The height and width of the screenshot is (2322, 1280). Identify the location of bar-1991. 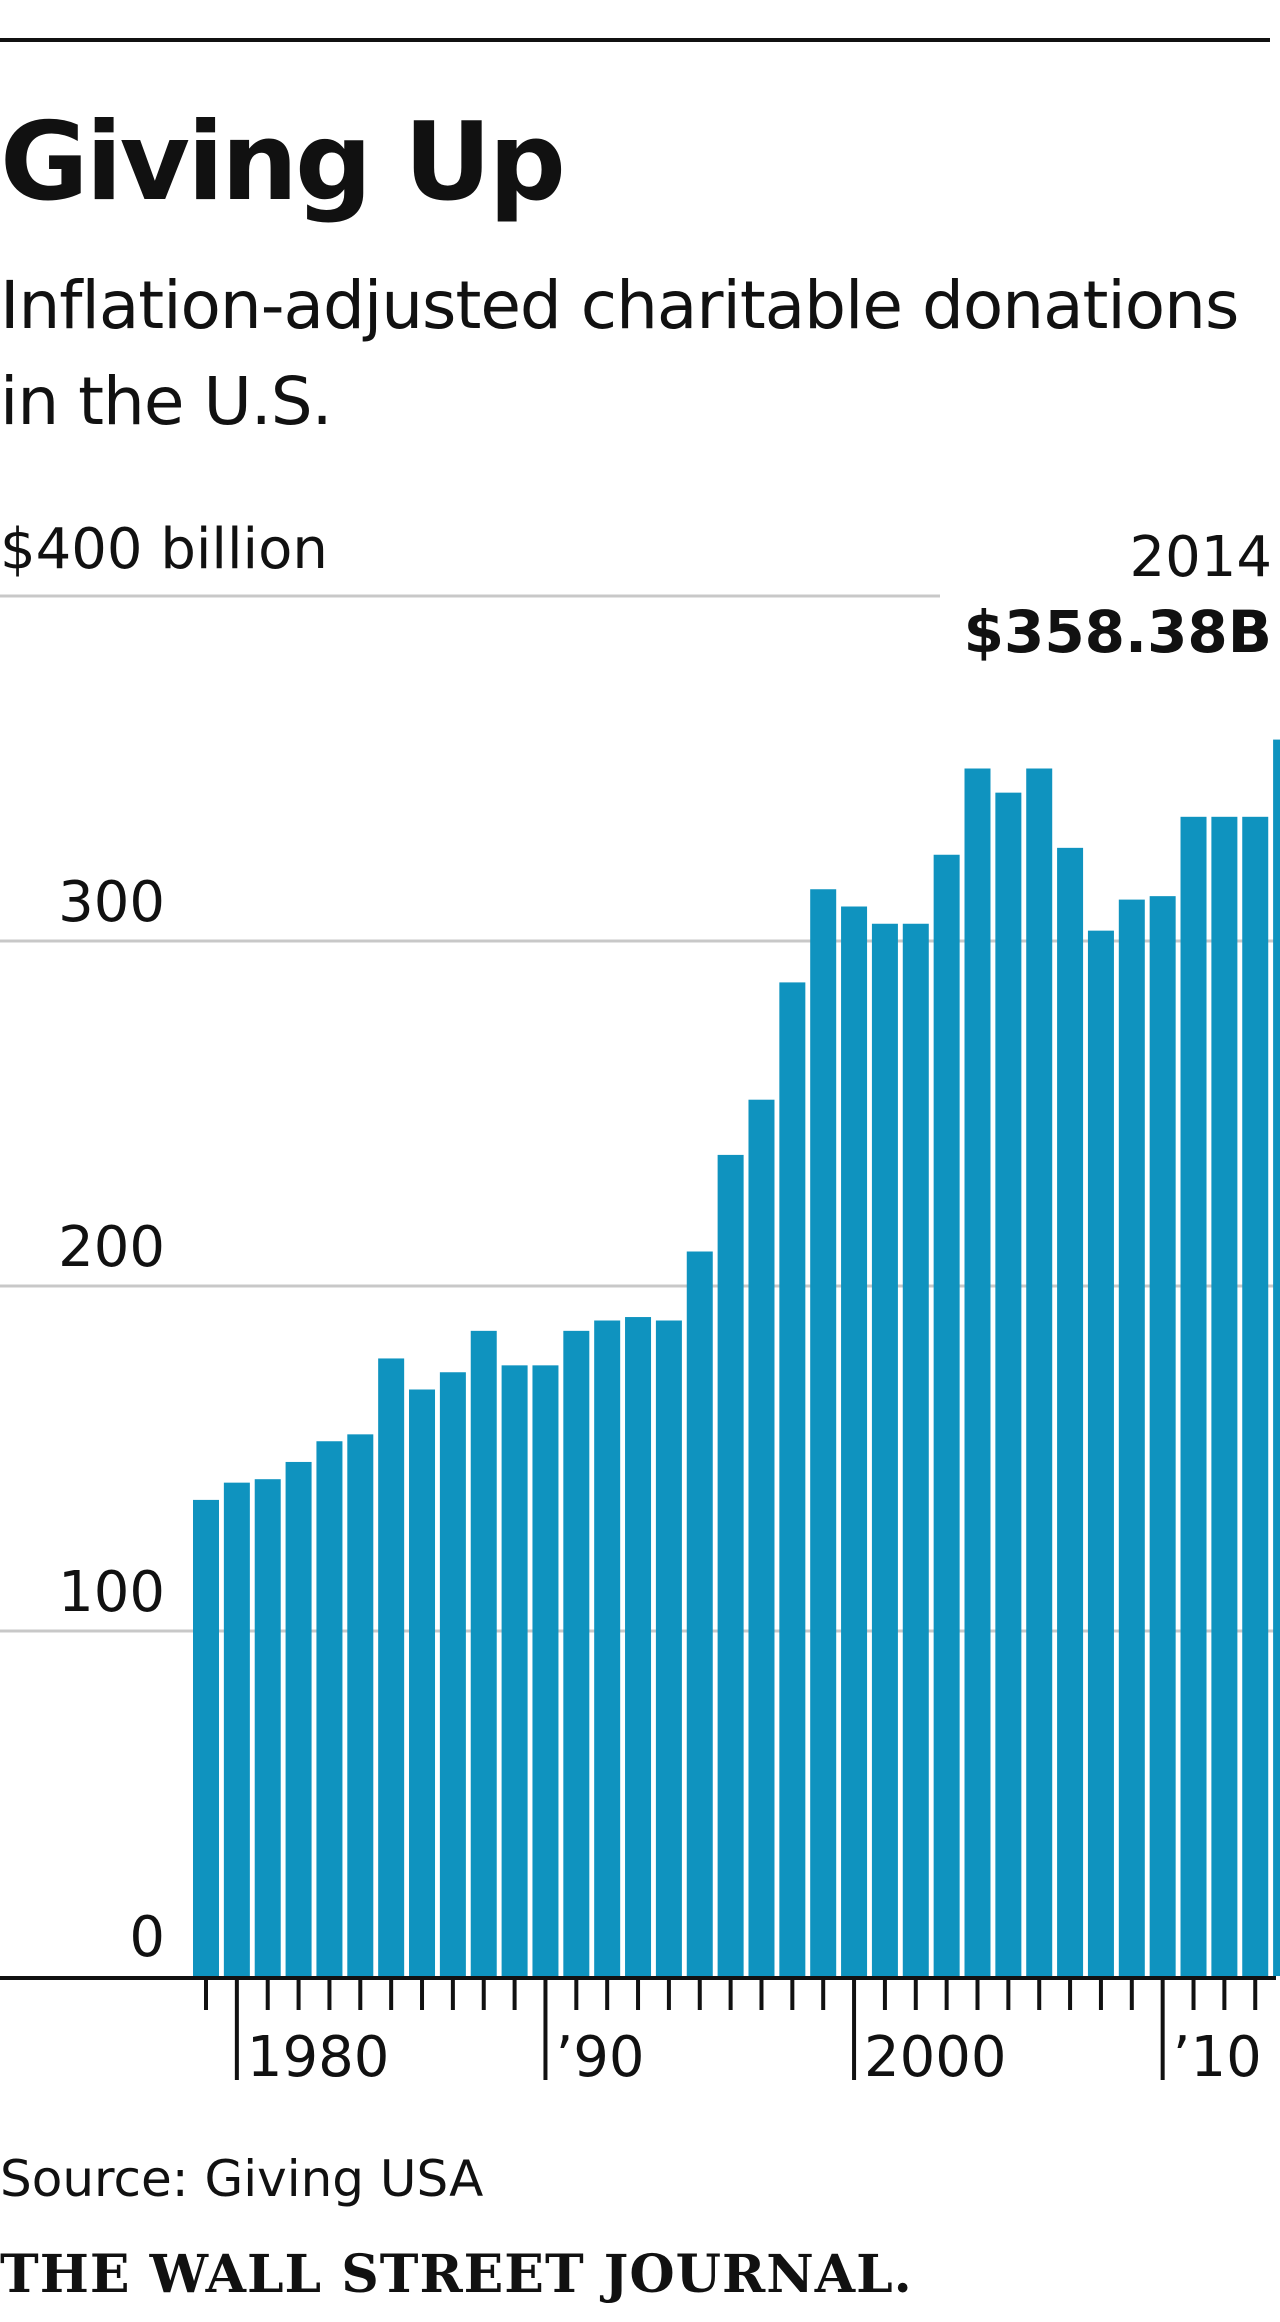
(576, 1653).